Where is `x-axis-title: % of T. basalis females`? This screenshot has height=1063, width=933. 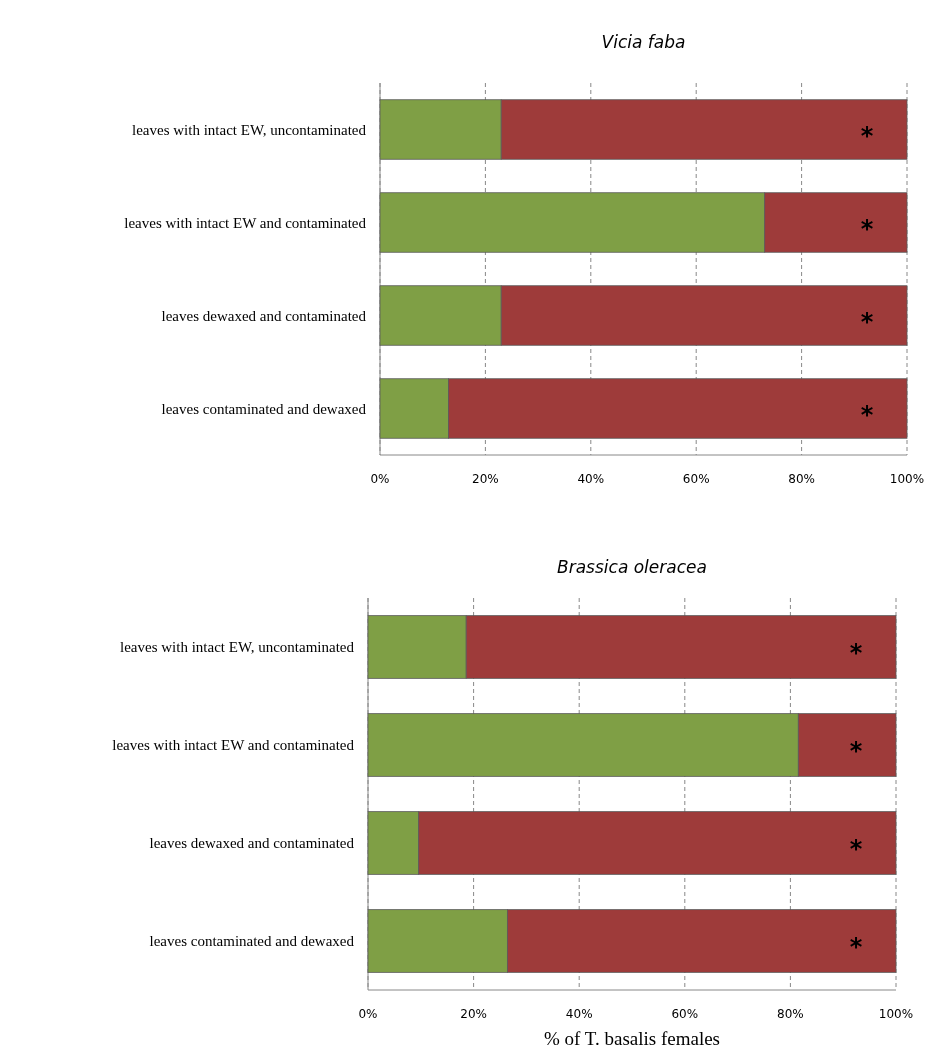
x-axis-title: % of T. basalis females is located at coordinates (632, 1038).